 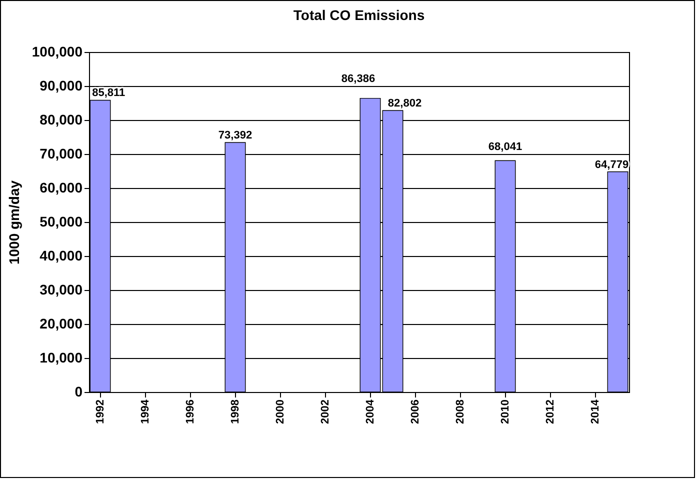 I want to click on y-axis-title: 1000 gm/day, so click(x=14, y=222).